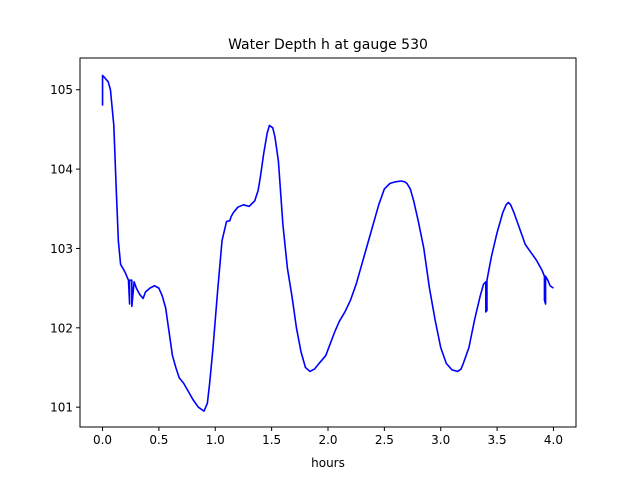 This screenshot has height=480, width=640. Describe the element at coordinates (328, 463) in the screenshot. I see `x-axis-label: hours` at that location.